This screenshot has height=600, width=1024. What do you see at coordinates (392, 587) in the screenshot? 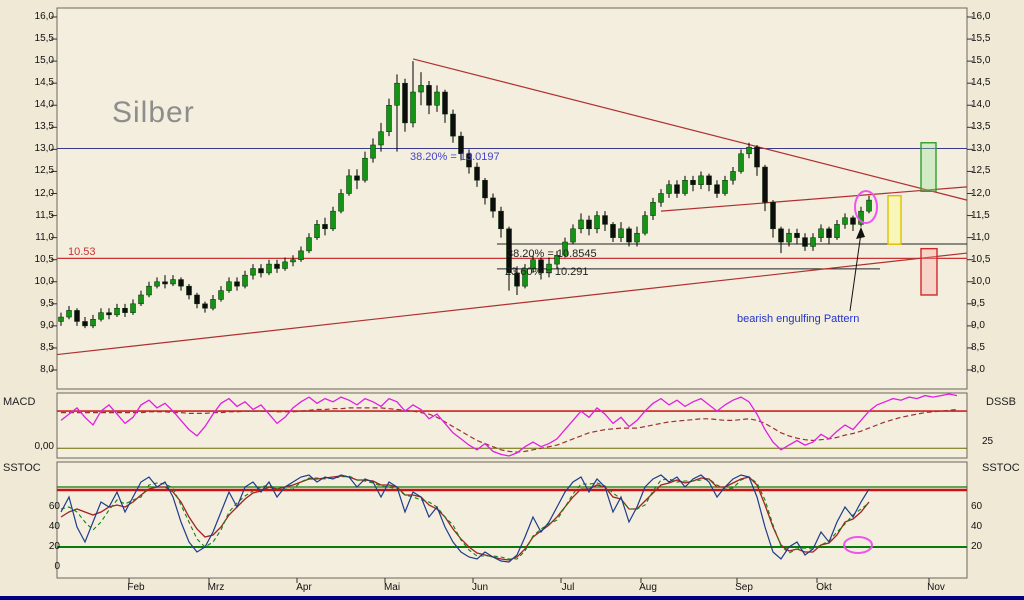
I see `month-label: Mai` at bounding box center [392, 587].